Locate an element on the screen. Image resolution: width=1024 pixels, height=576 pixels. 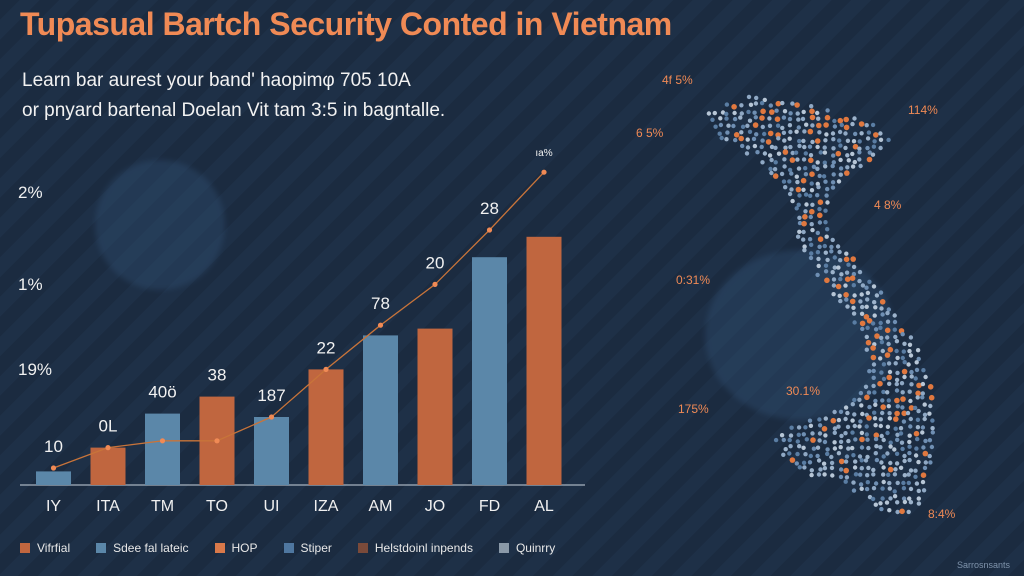
x-tick-label: TM is located at coordinates (162, 506).